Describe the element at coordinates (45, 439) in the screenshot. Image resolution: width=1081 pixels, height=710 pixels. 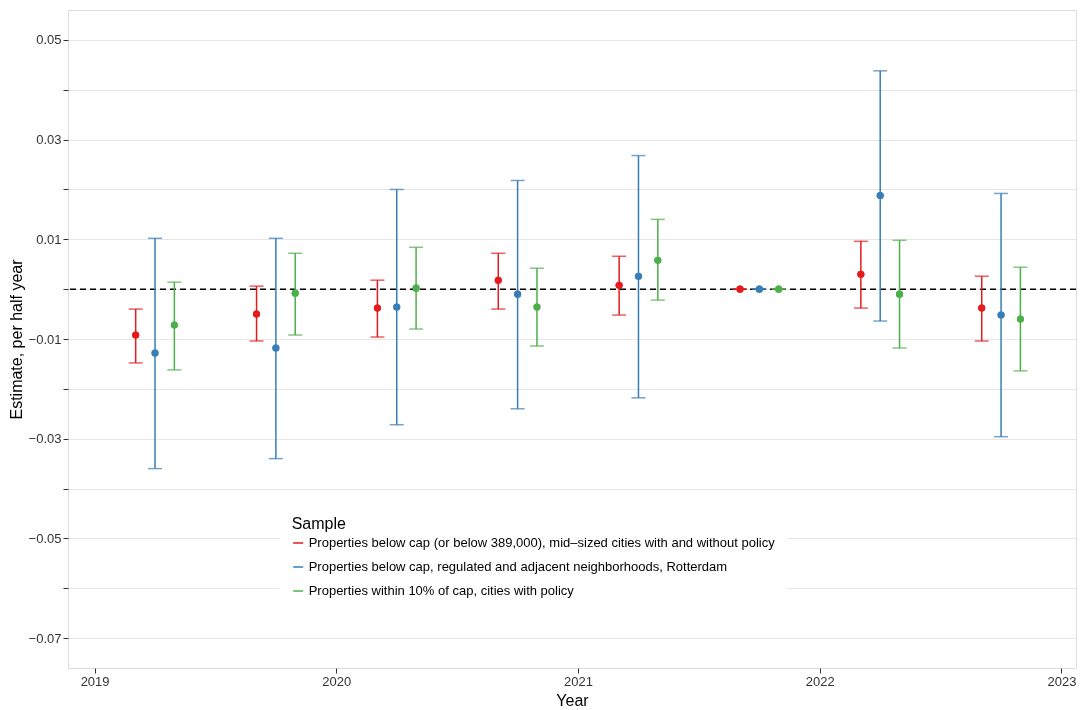
I see `y-tick-label: −0.03` at that location.